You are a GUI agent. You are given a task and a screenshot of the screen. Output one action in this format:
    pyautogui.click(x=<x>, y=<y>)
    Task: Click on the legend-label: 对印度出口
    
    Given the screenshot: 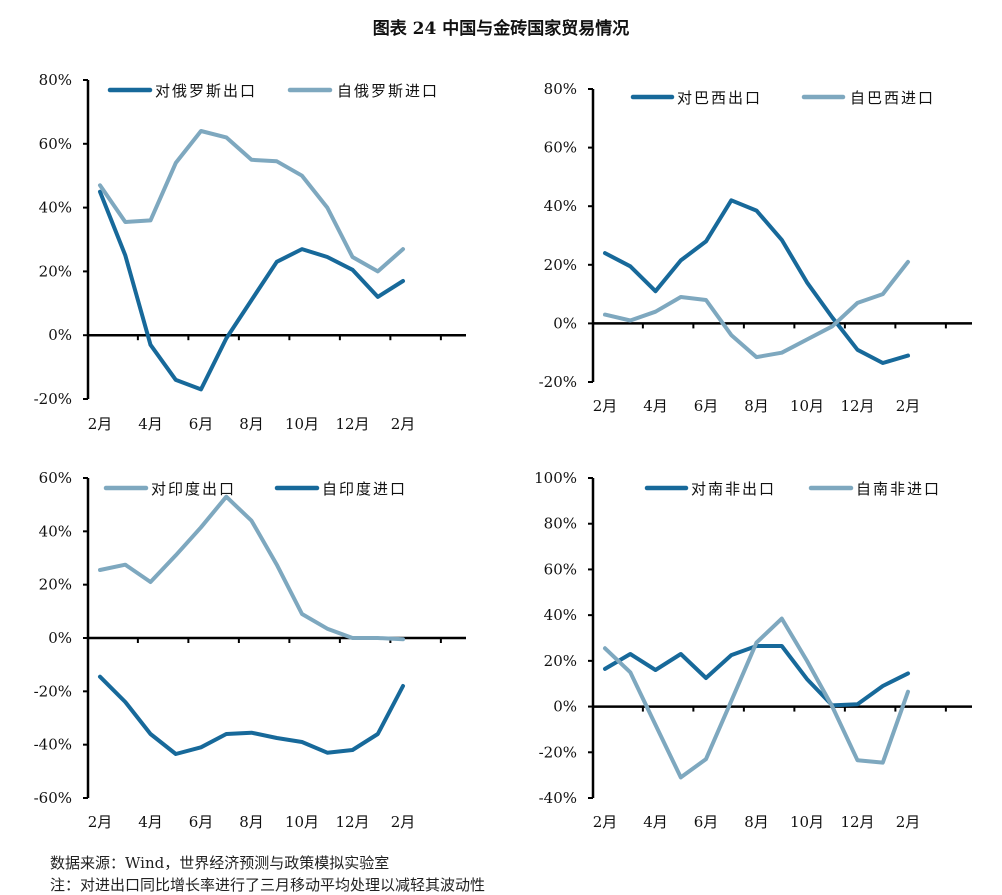 What is the action you would take?
    pyautogui.click(x=193, y=489)
    